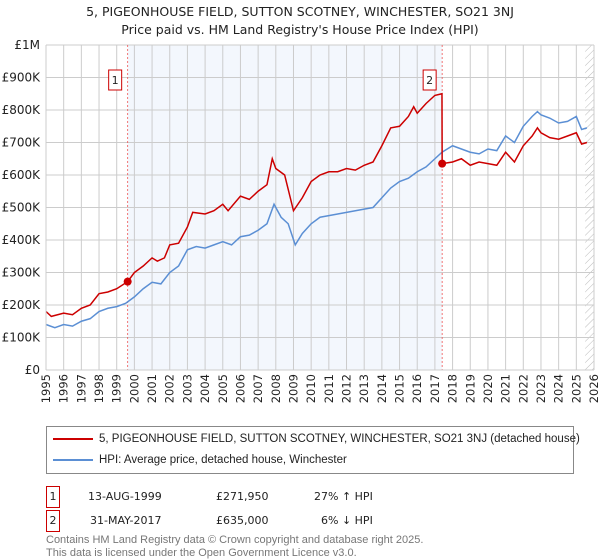 This screenshot has height=560, width=600. Describe the element at coordinates (22, 143) in the screenshot. I see `y-tick-label: £700K` at that location.